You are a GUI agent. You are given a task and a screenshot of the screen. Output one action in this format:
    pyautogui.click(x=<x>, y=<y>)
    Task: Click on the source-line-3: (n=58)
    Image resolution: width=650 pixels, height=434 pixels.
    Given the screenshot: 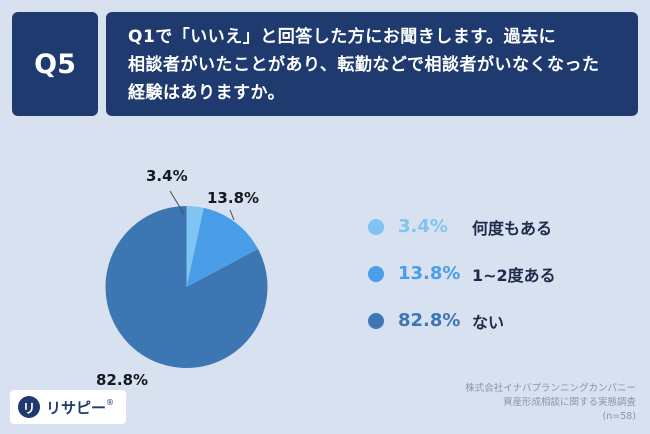 What is the action you would take?
    pyautogui.click(x=619, y=416)
    